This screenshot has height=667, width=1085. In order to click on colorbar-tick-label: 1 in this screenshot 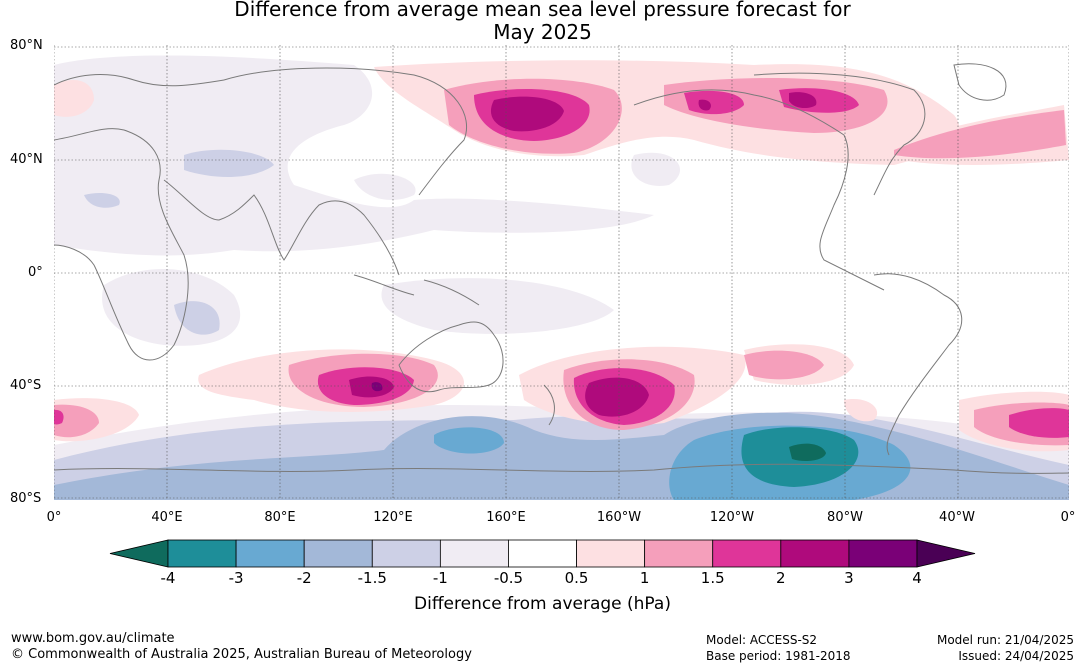, I will do `click(644, 578)`.